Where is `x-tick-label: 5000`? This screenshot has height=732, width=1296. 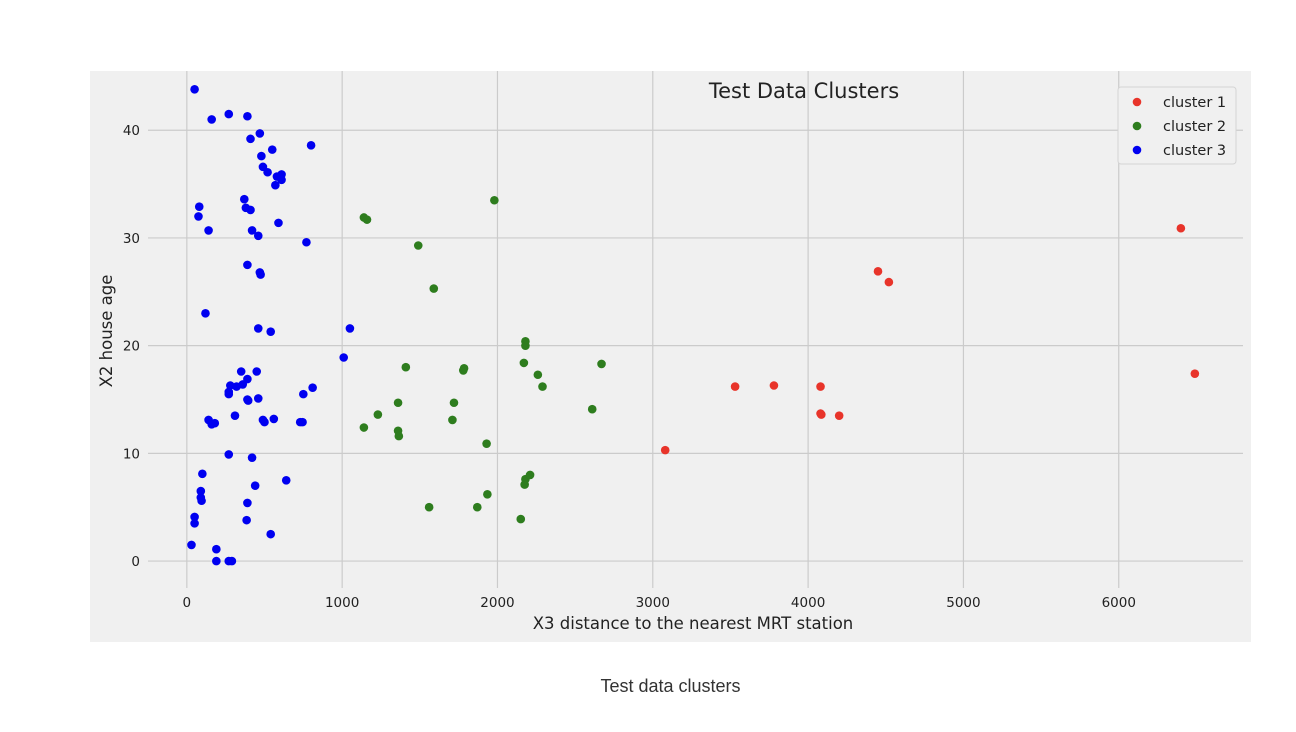 x-tick-label: 5000 is located at coordinates (963, 603).